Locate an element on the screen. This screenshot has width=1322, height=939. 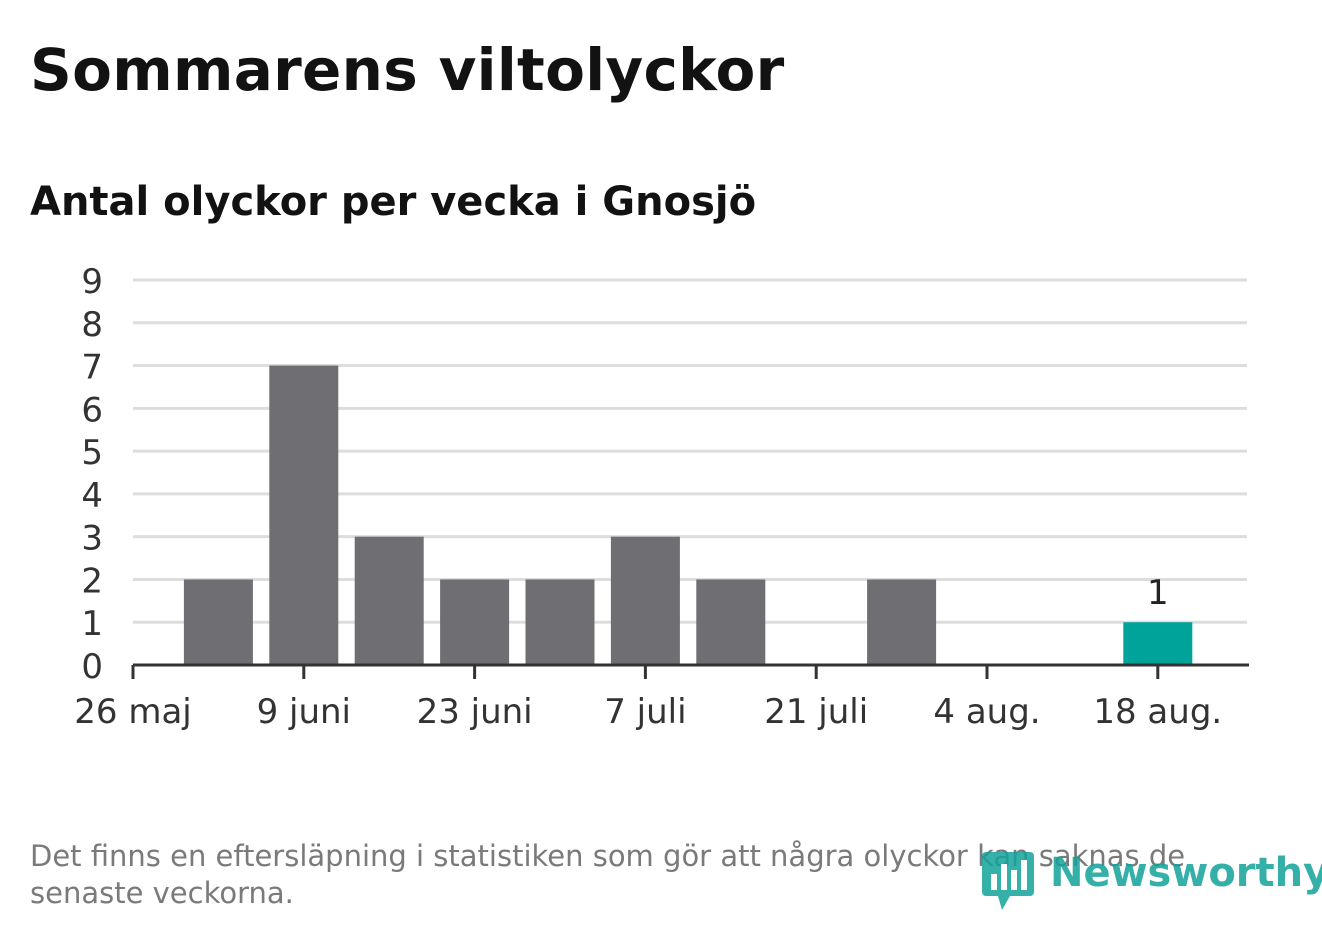
x-tick-label: 23 juni is located at coordinates (475, 712).